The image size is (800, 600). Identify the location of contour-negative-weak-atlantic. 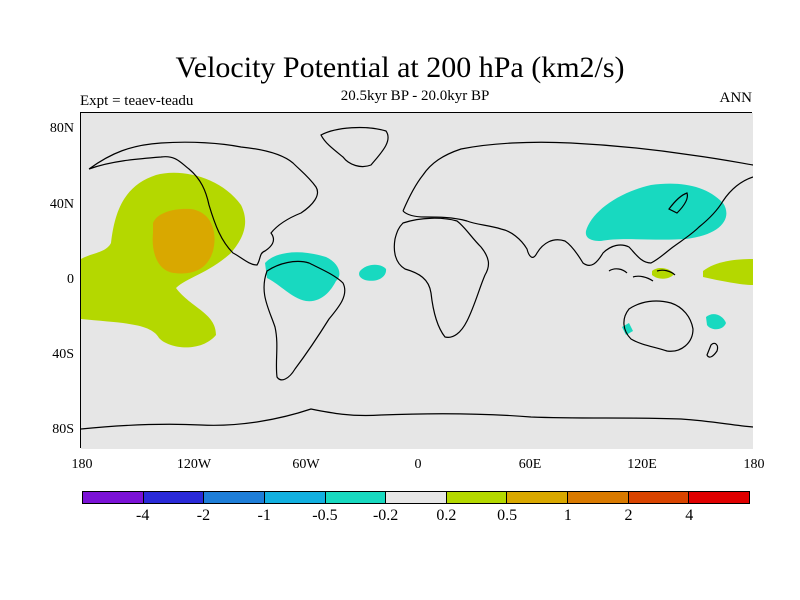
(373, 272).